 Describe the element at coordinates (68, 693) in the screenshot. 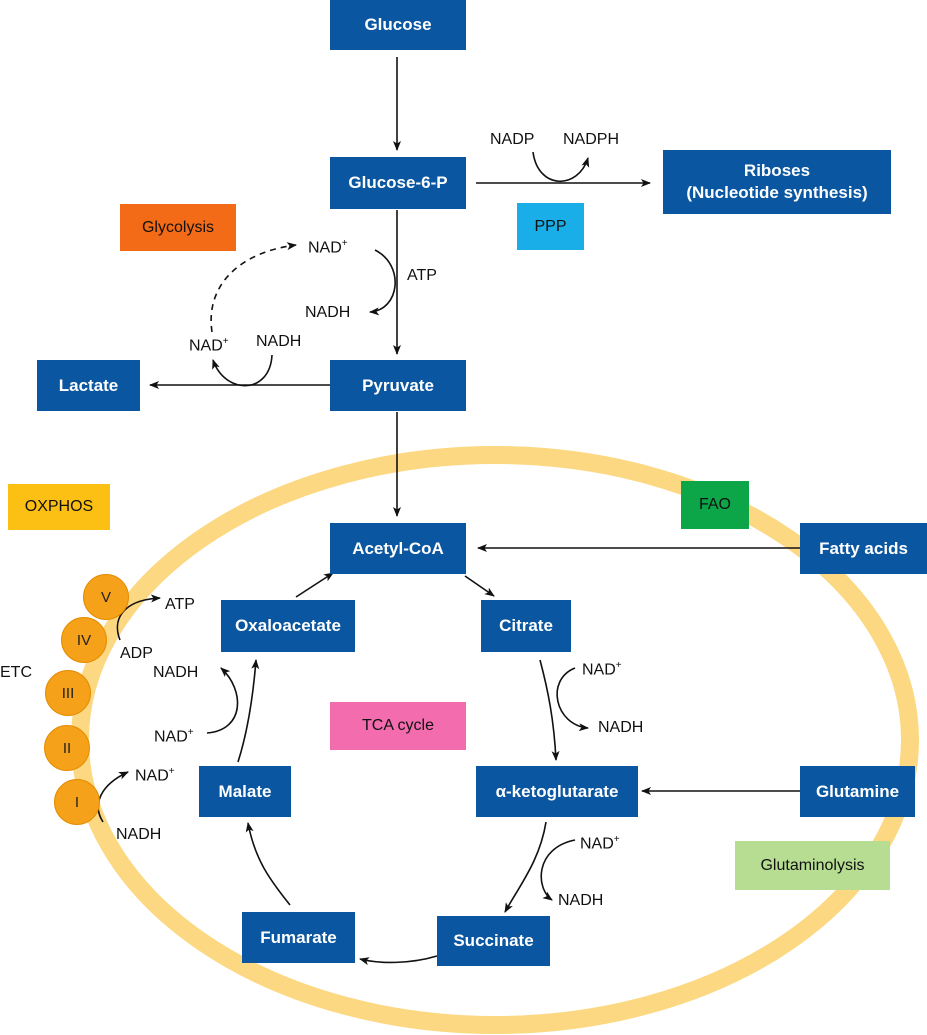

I see `etc-complex-iii: III` at that location.